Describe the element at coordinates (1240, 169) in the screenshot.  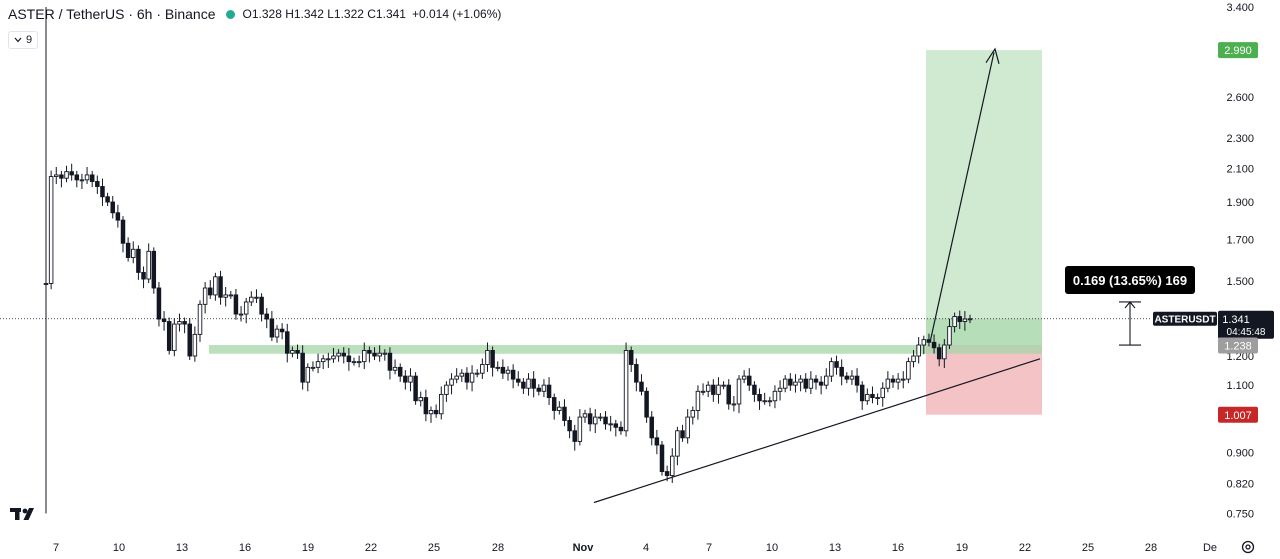
I see `price-tick: 2.100` at that location.